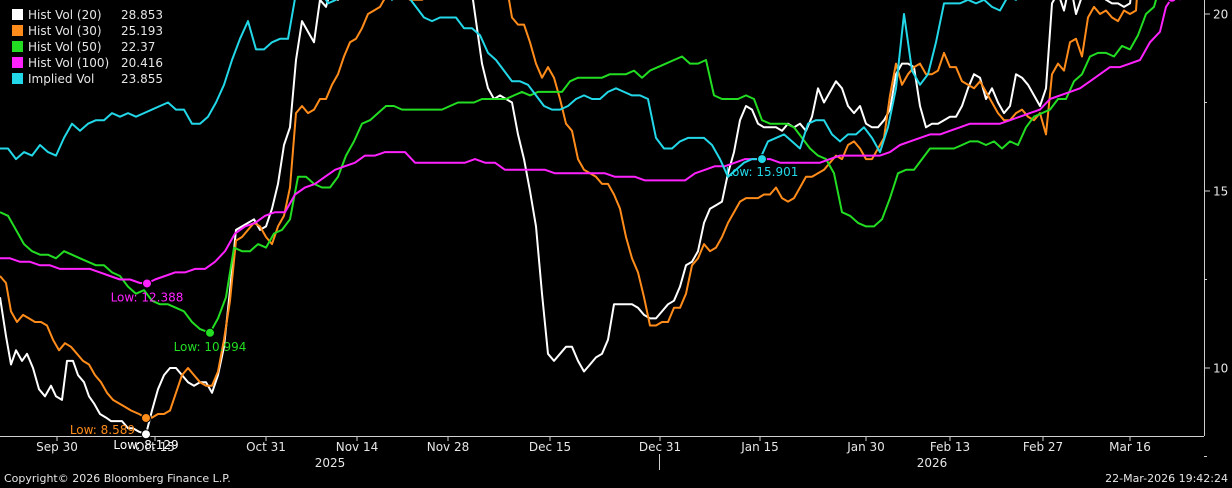  What do you see at coordinates (142, 31) in the screenshot?
I see `legend-series-value: 25.193` at bounding box center [142, 31].